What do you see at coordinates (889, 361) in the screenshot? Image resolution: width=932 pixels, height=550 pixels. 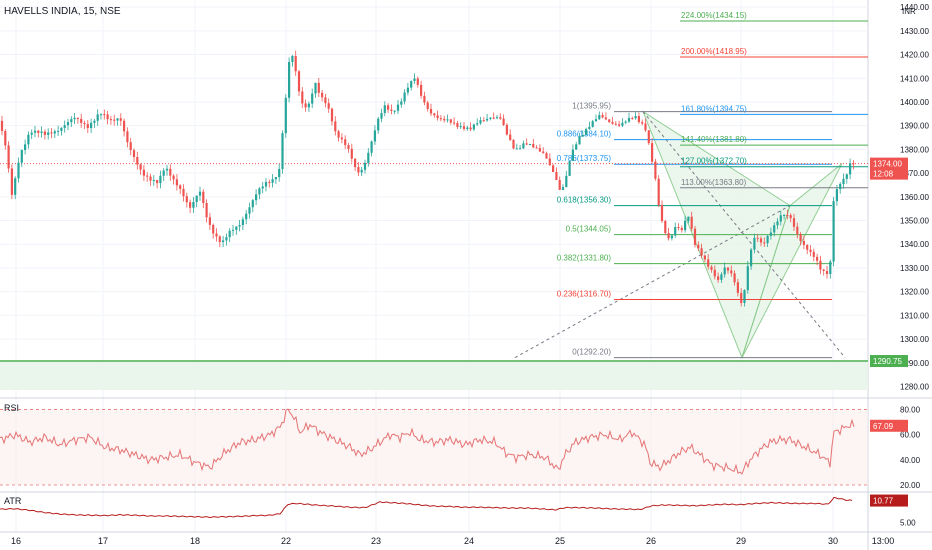 I see `support-price-badge` at bounding box center [889, 361].